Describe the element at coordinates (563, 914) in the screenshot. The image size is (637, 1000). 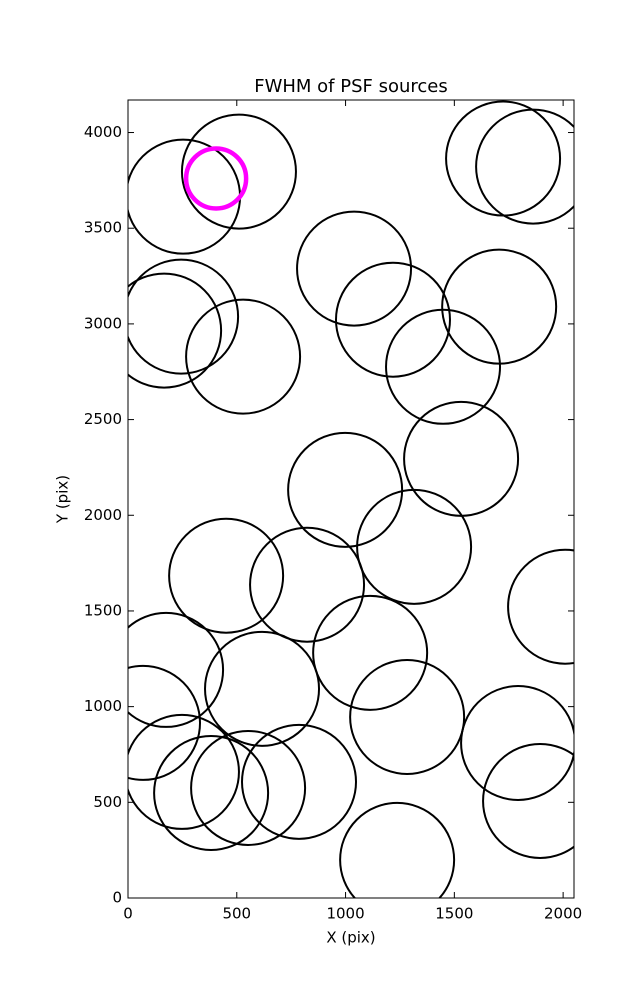
I see `x-tick-label: 2000` at that location.